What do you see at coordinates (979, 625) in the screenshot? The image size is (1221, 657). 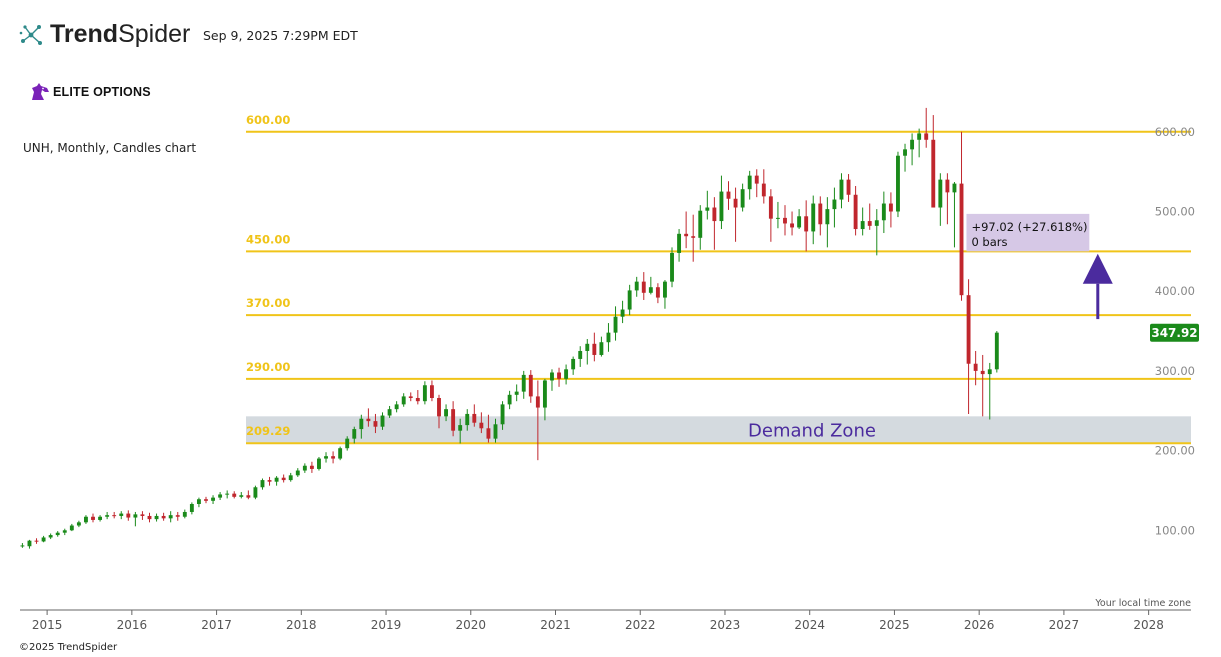 I see `year-tick-label: 2026` at bounding box center [979, 625].